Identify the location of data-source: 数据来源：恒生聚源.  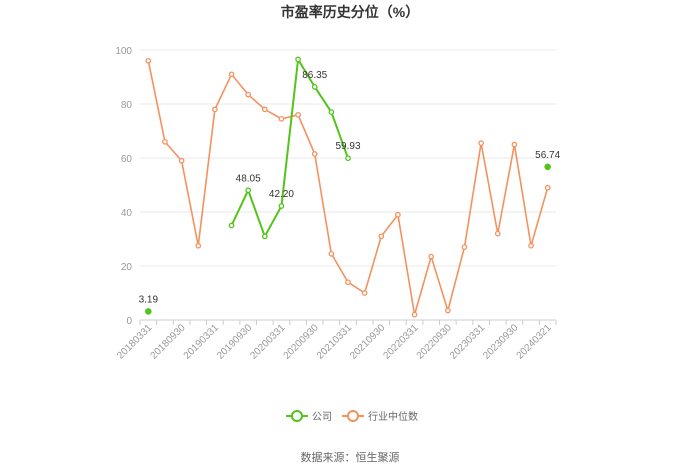
(350, 457).